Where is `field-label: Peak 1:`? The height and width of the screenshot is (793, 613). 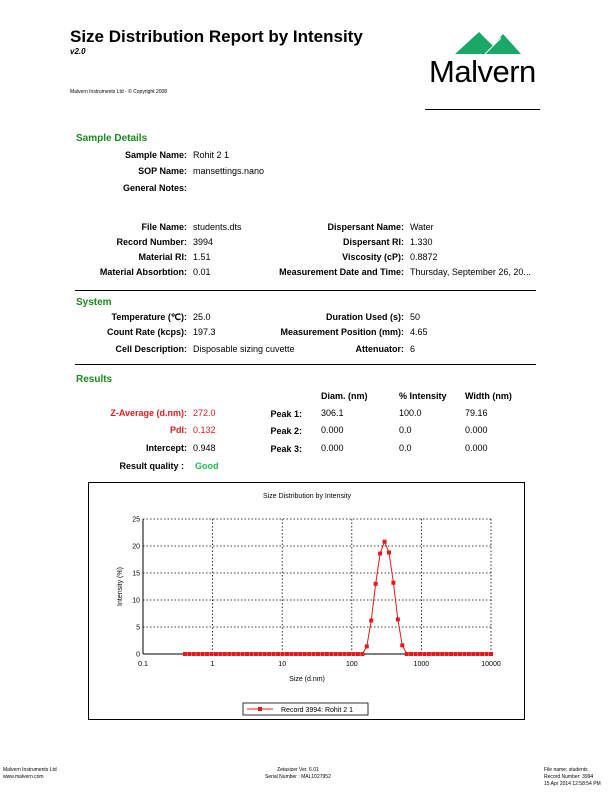 field-label: Peak 1: is located at coordinates (286, 414).